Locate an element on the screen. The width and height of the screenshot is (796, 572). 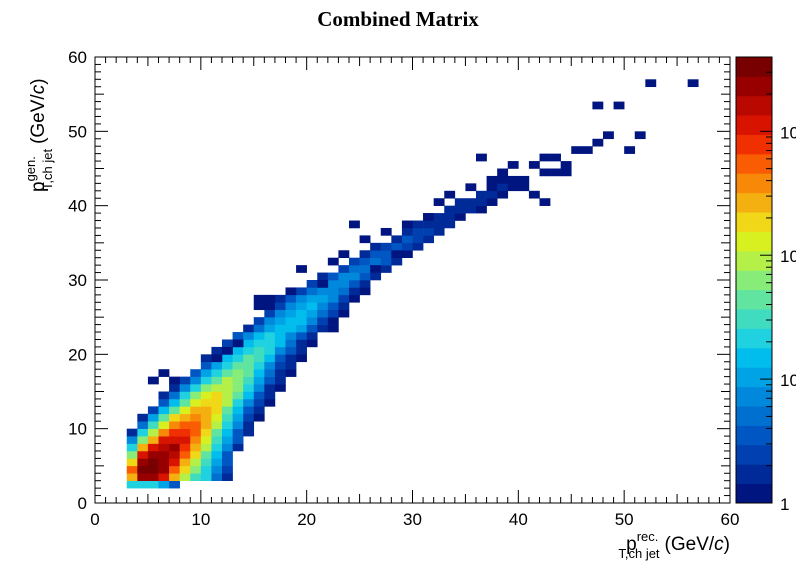
x-axis-label-main: p is located at coordinates (631, 544).